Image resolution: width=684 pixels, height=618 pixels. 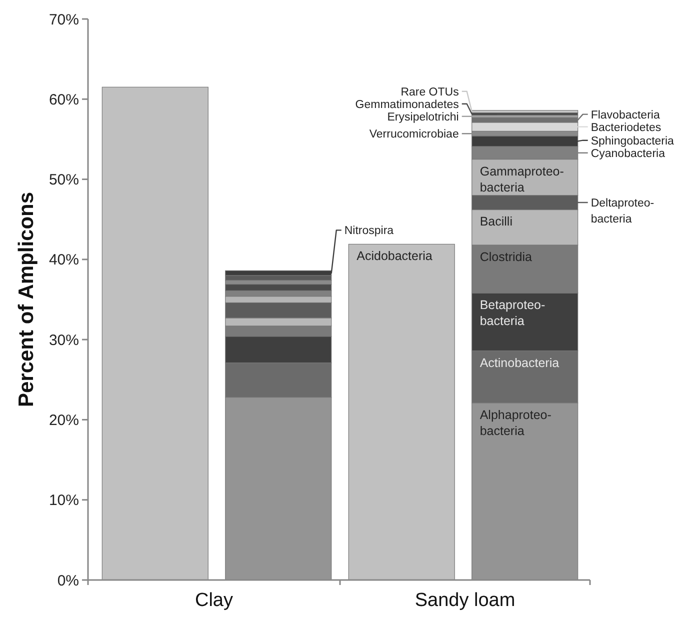 I want to click on legend-label: Flavobacteria, so click(x=625, y=115).